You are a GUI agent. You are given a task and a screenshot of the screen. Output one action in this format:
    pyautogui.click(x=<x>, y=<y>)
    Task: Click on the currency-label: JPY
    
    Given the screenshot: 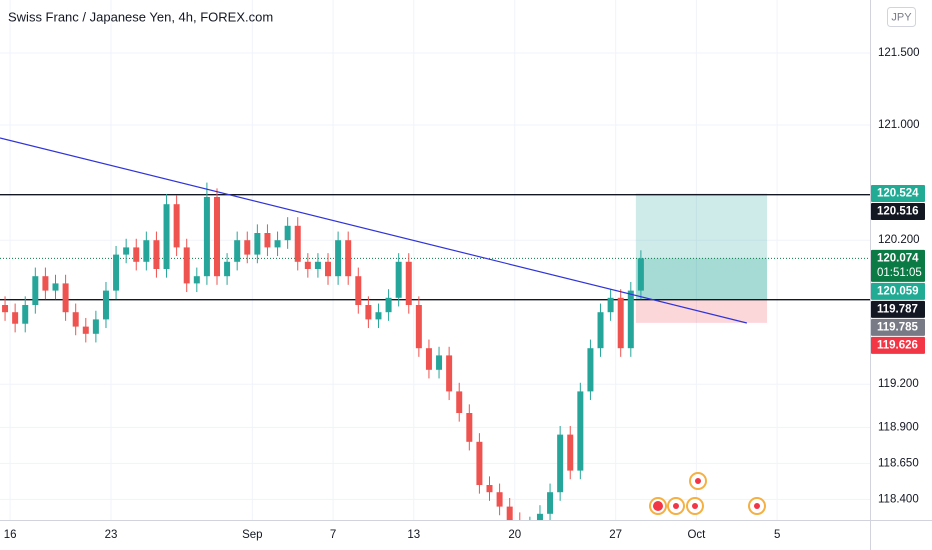 What is the action you would take?
    pyautogui.click(x=901, y=17)
    